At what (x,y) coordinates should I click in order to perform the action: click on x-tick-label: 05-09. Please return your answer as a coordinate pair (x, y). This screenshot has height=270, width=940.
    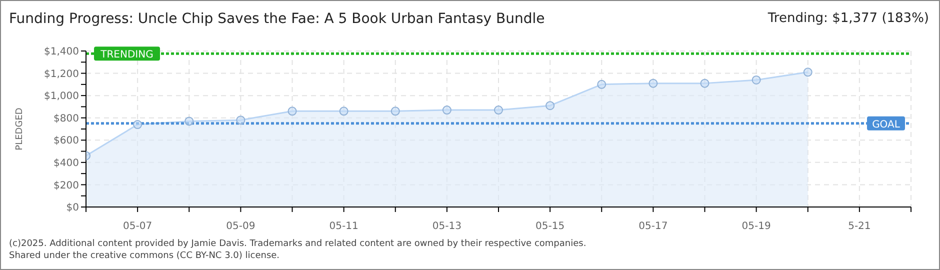
    Looking at the image, I should click on (241, 226).